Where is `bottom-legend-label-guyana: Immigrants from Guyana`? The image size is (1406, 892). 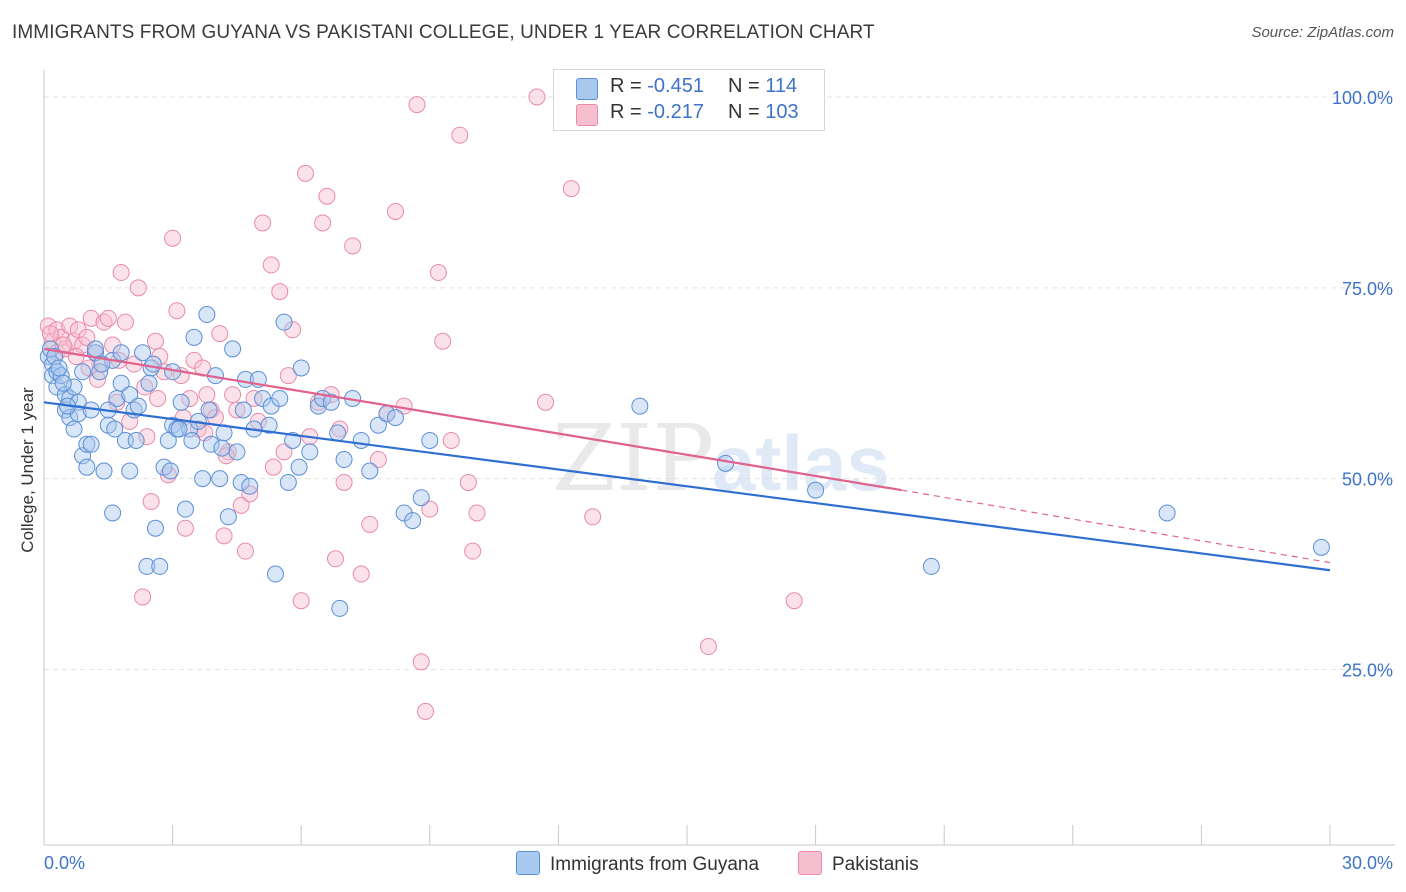 bottom-legend-label-guyana: Immigrants from Guyana is located at coordinates (655, 864).